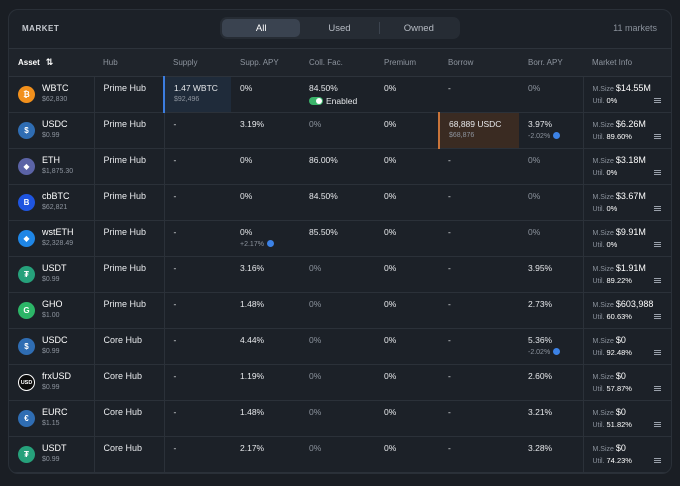 The height and width of the screenshot is (486, 680). I want to click on utilization-label: Util., so click(598, 173).